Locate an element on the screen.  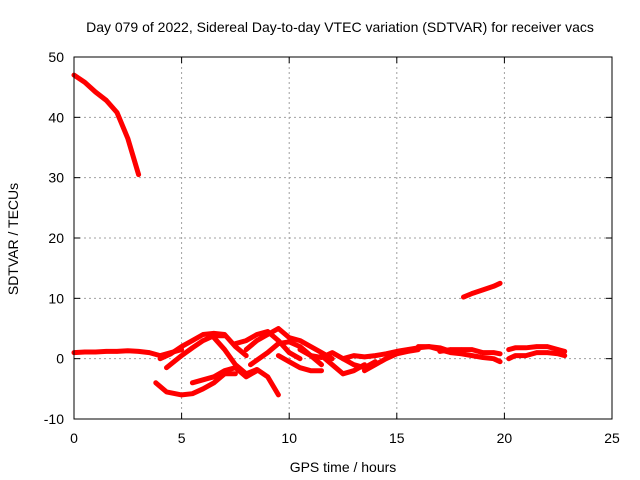
x-tick-label: 5 is located at coordinates (182, 438).